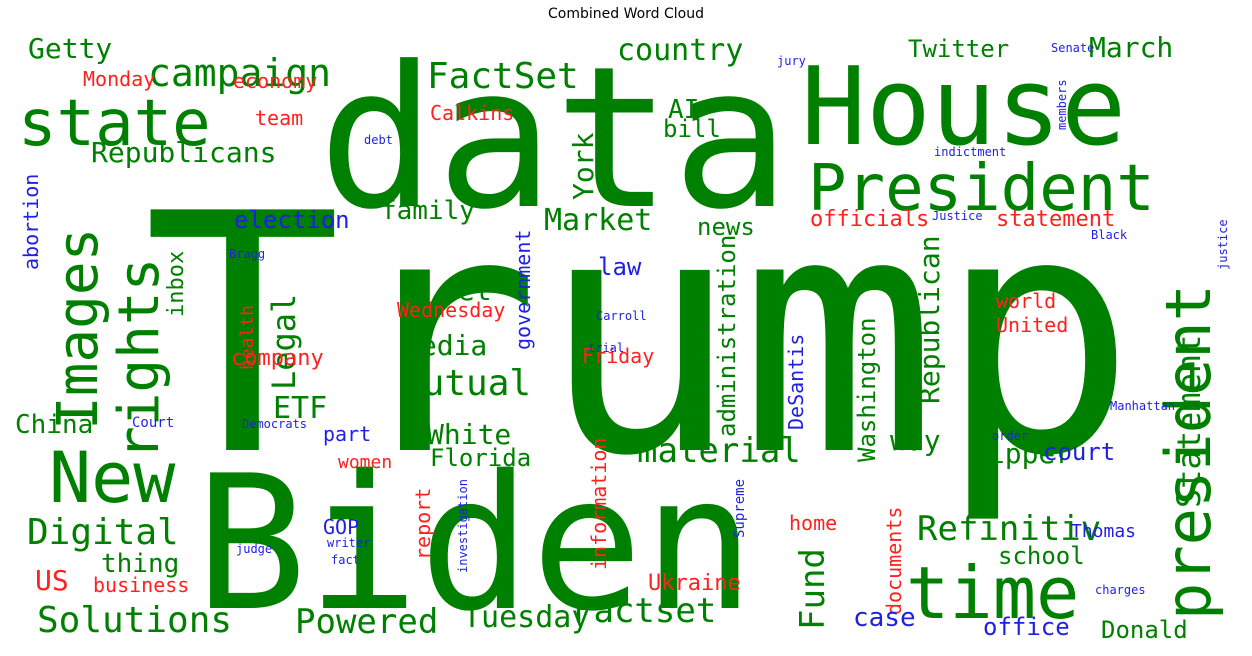  Describe the element at coordinates (719, 451) in the screenshot. I see `word-material: material` at that location.